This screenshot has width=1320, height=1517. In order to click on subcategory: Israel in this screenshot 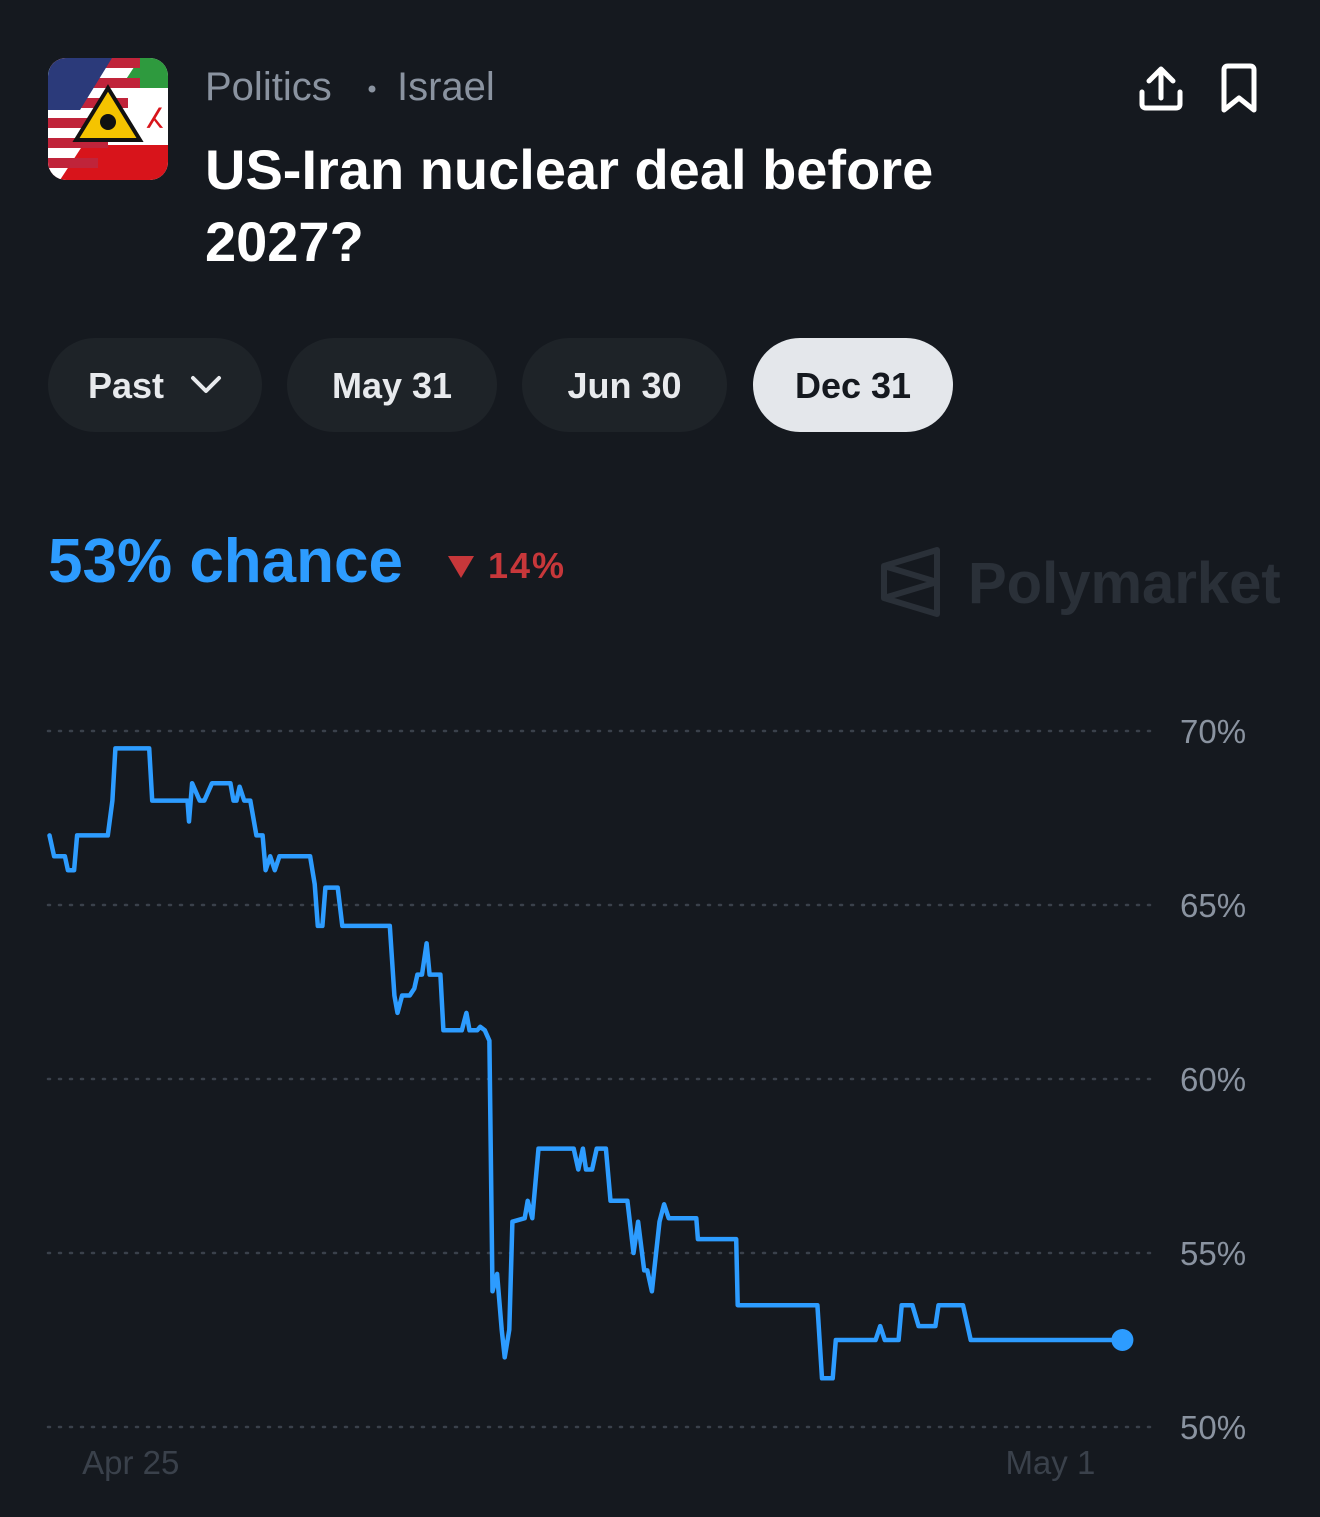, I will do `click(446, 87)`.